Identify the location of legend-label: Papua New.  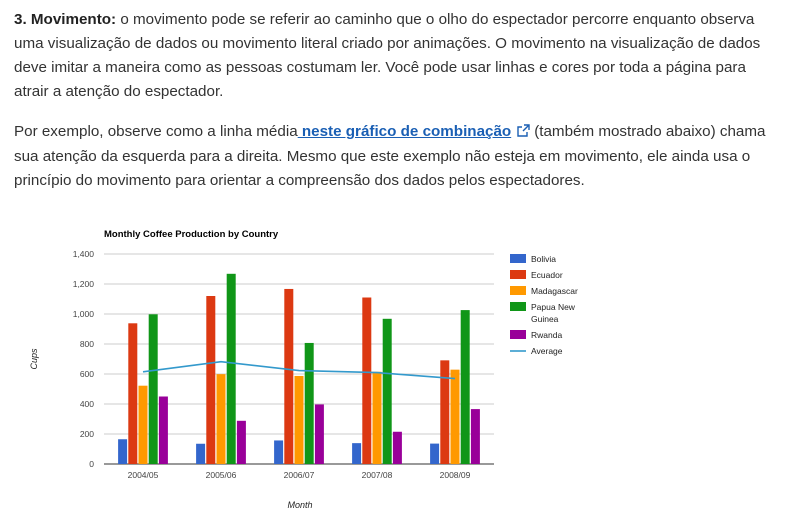
(553, 307).